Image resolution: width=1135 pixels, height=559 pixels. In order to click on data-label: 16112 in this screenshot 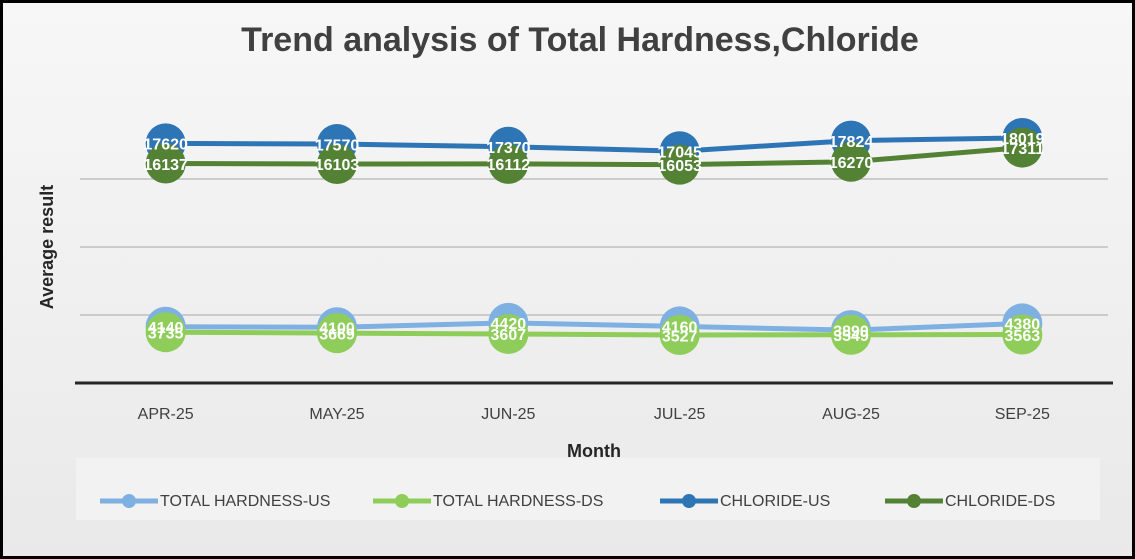, I will do `click(509, 165)`.